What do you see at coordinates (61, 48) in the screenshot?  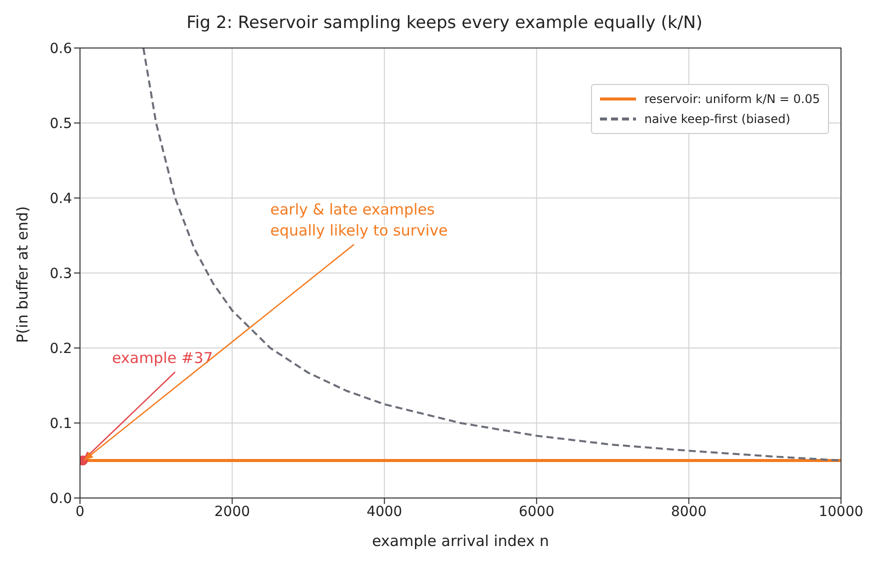 I see `y-tick-label: 0.6` at bounding box center [61, 48].